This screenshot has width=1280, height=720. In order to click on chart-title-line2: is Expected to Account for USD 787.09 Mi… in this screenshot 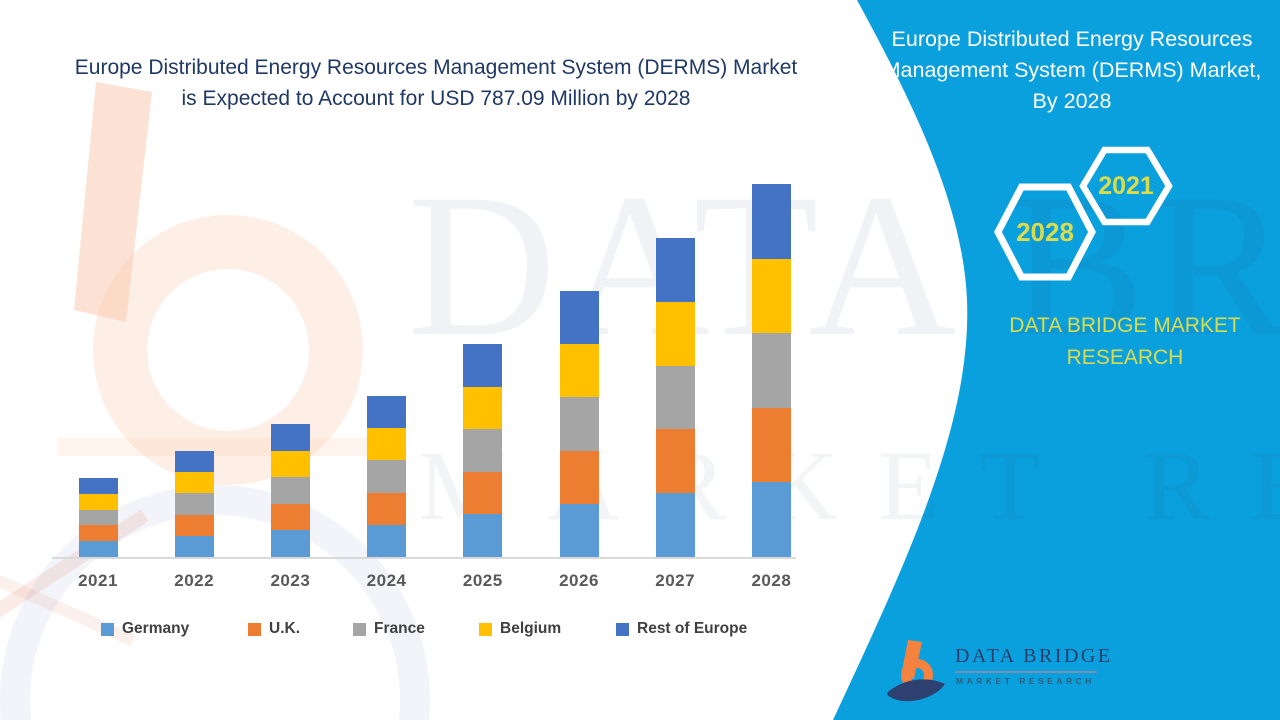, I will do `click(436, 98)`.